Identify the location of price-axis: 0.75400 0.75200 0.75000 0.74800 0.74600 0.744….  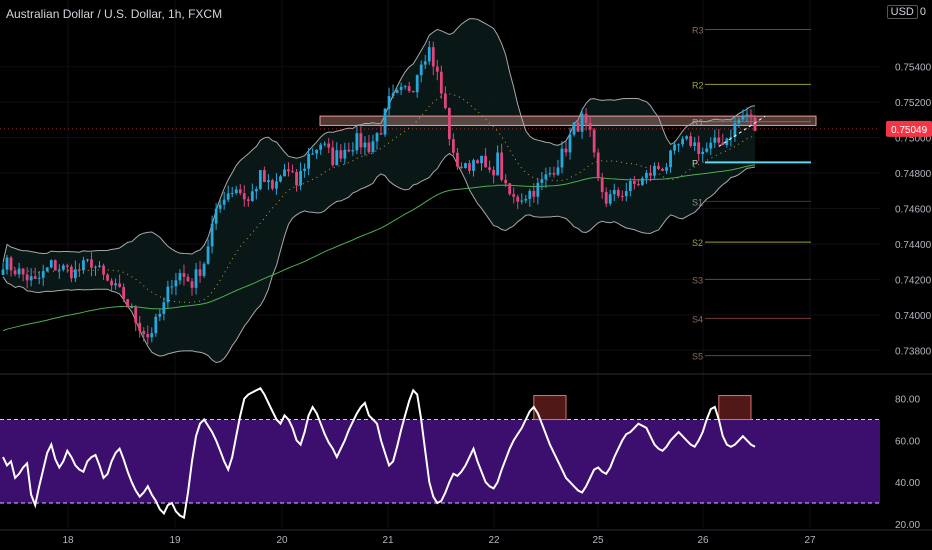
(909, 297).